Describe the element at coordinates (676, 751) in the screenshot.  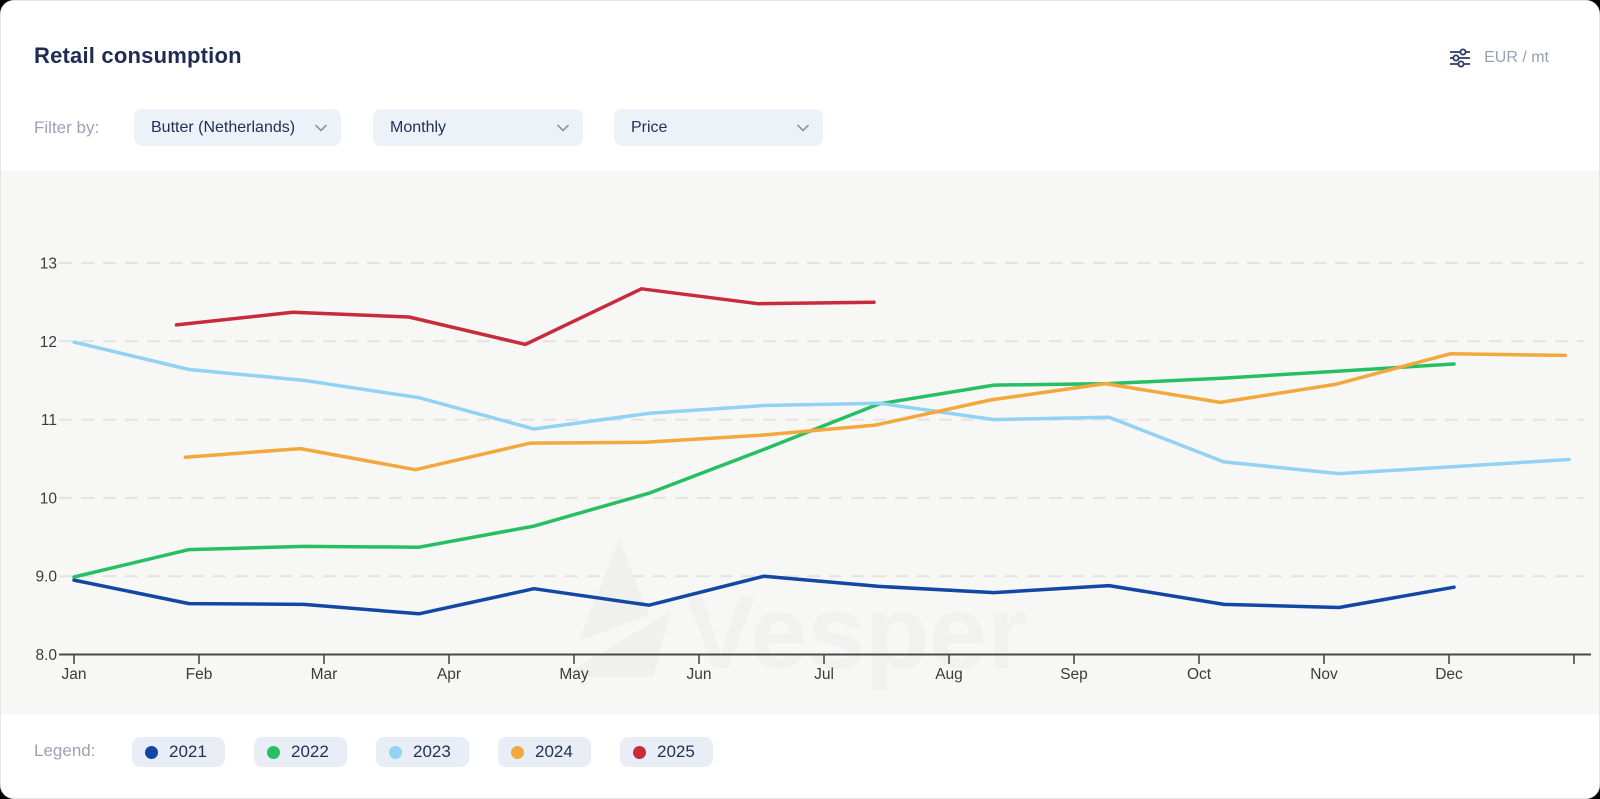
I see `legend-year-label: 2025` at that location.